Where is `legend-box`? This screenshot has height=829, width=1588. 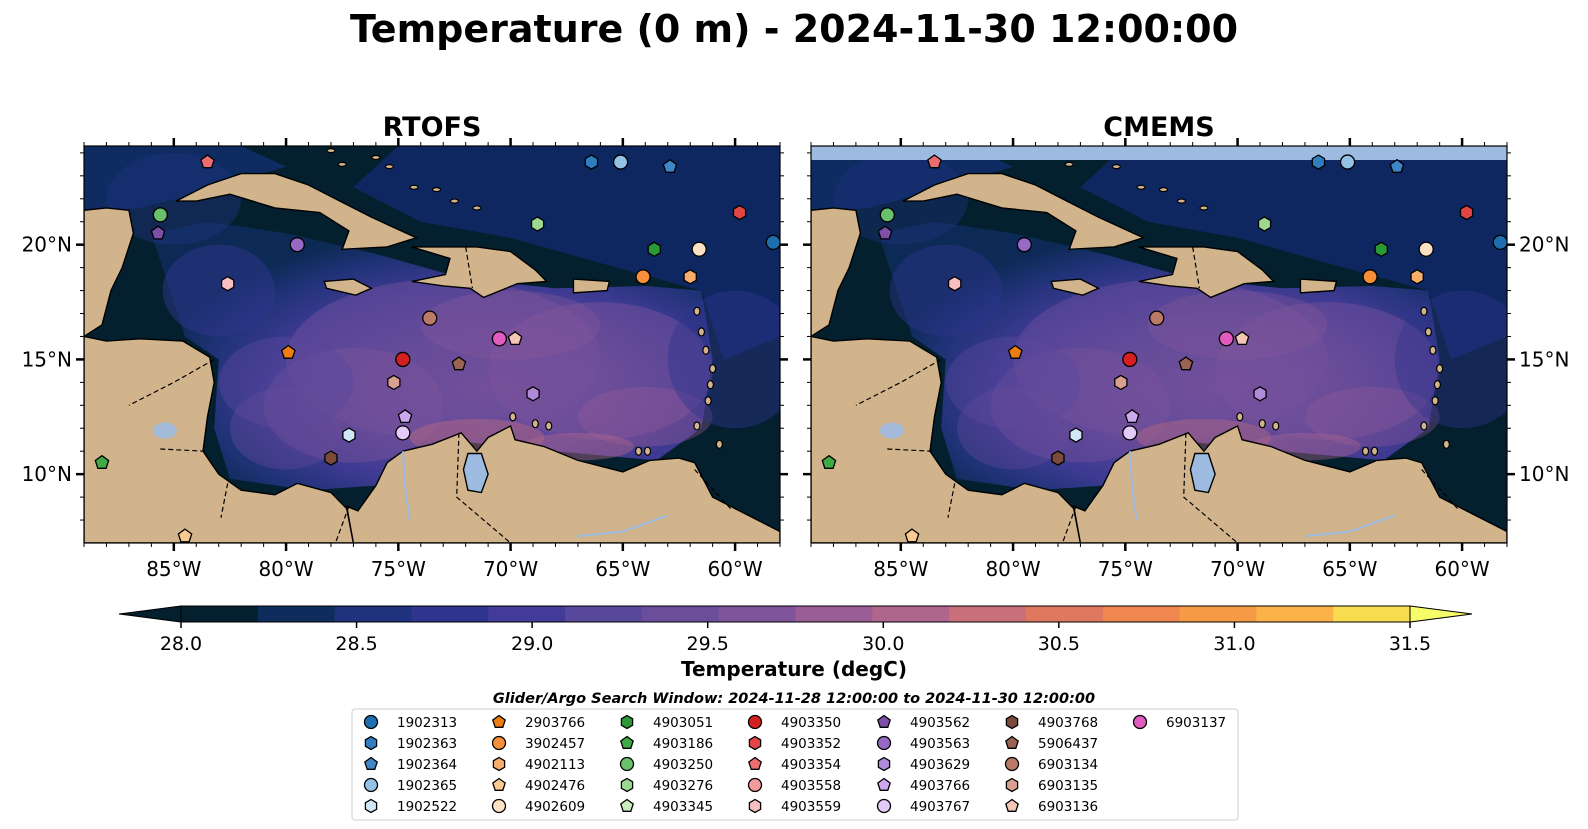
legend-box is located at coordinates (795, 764).